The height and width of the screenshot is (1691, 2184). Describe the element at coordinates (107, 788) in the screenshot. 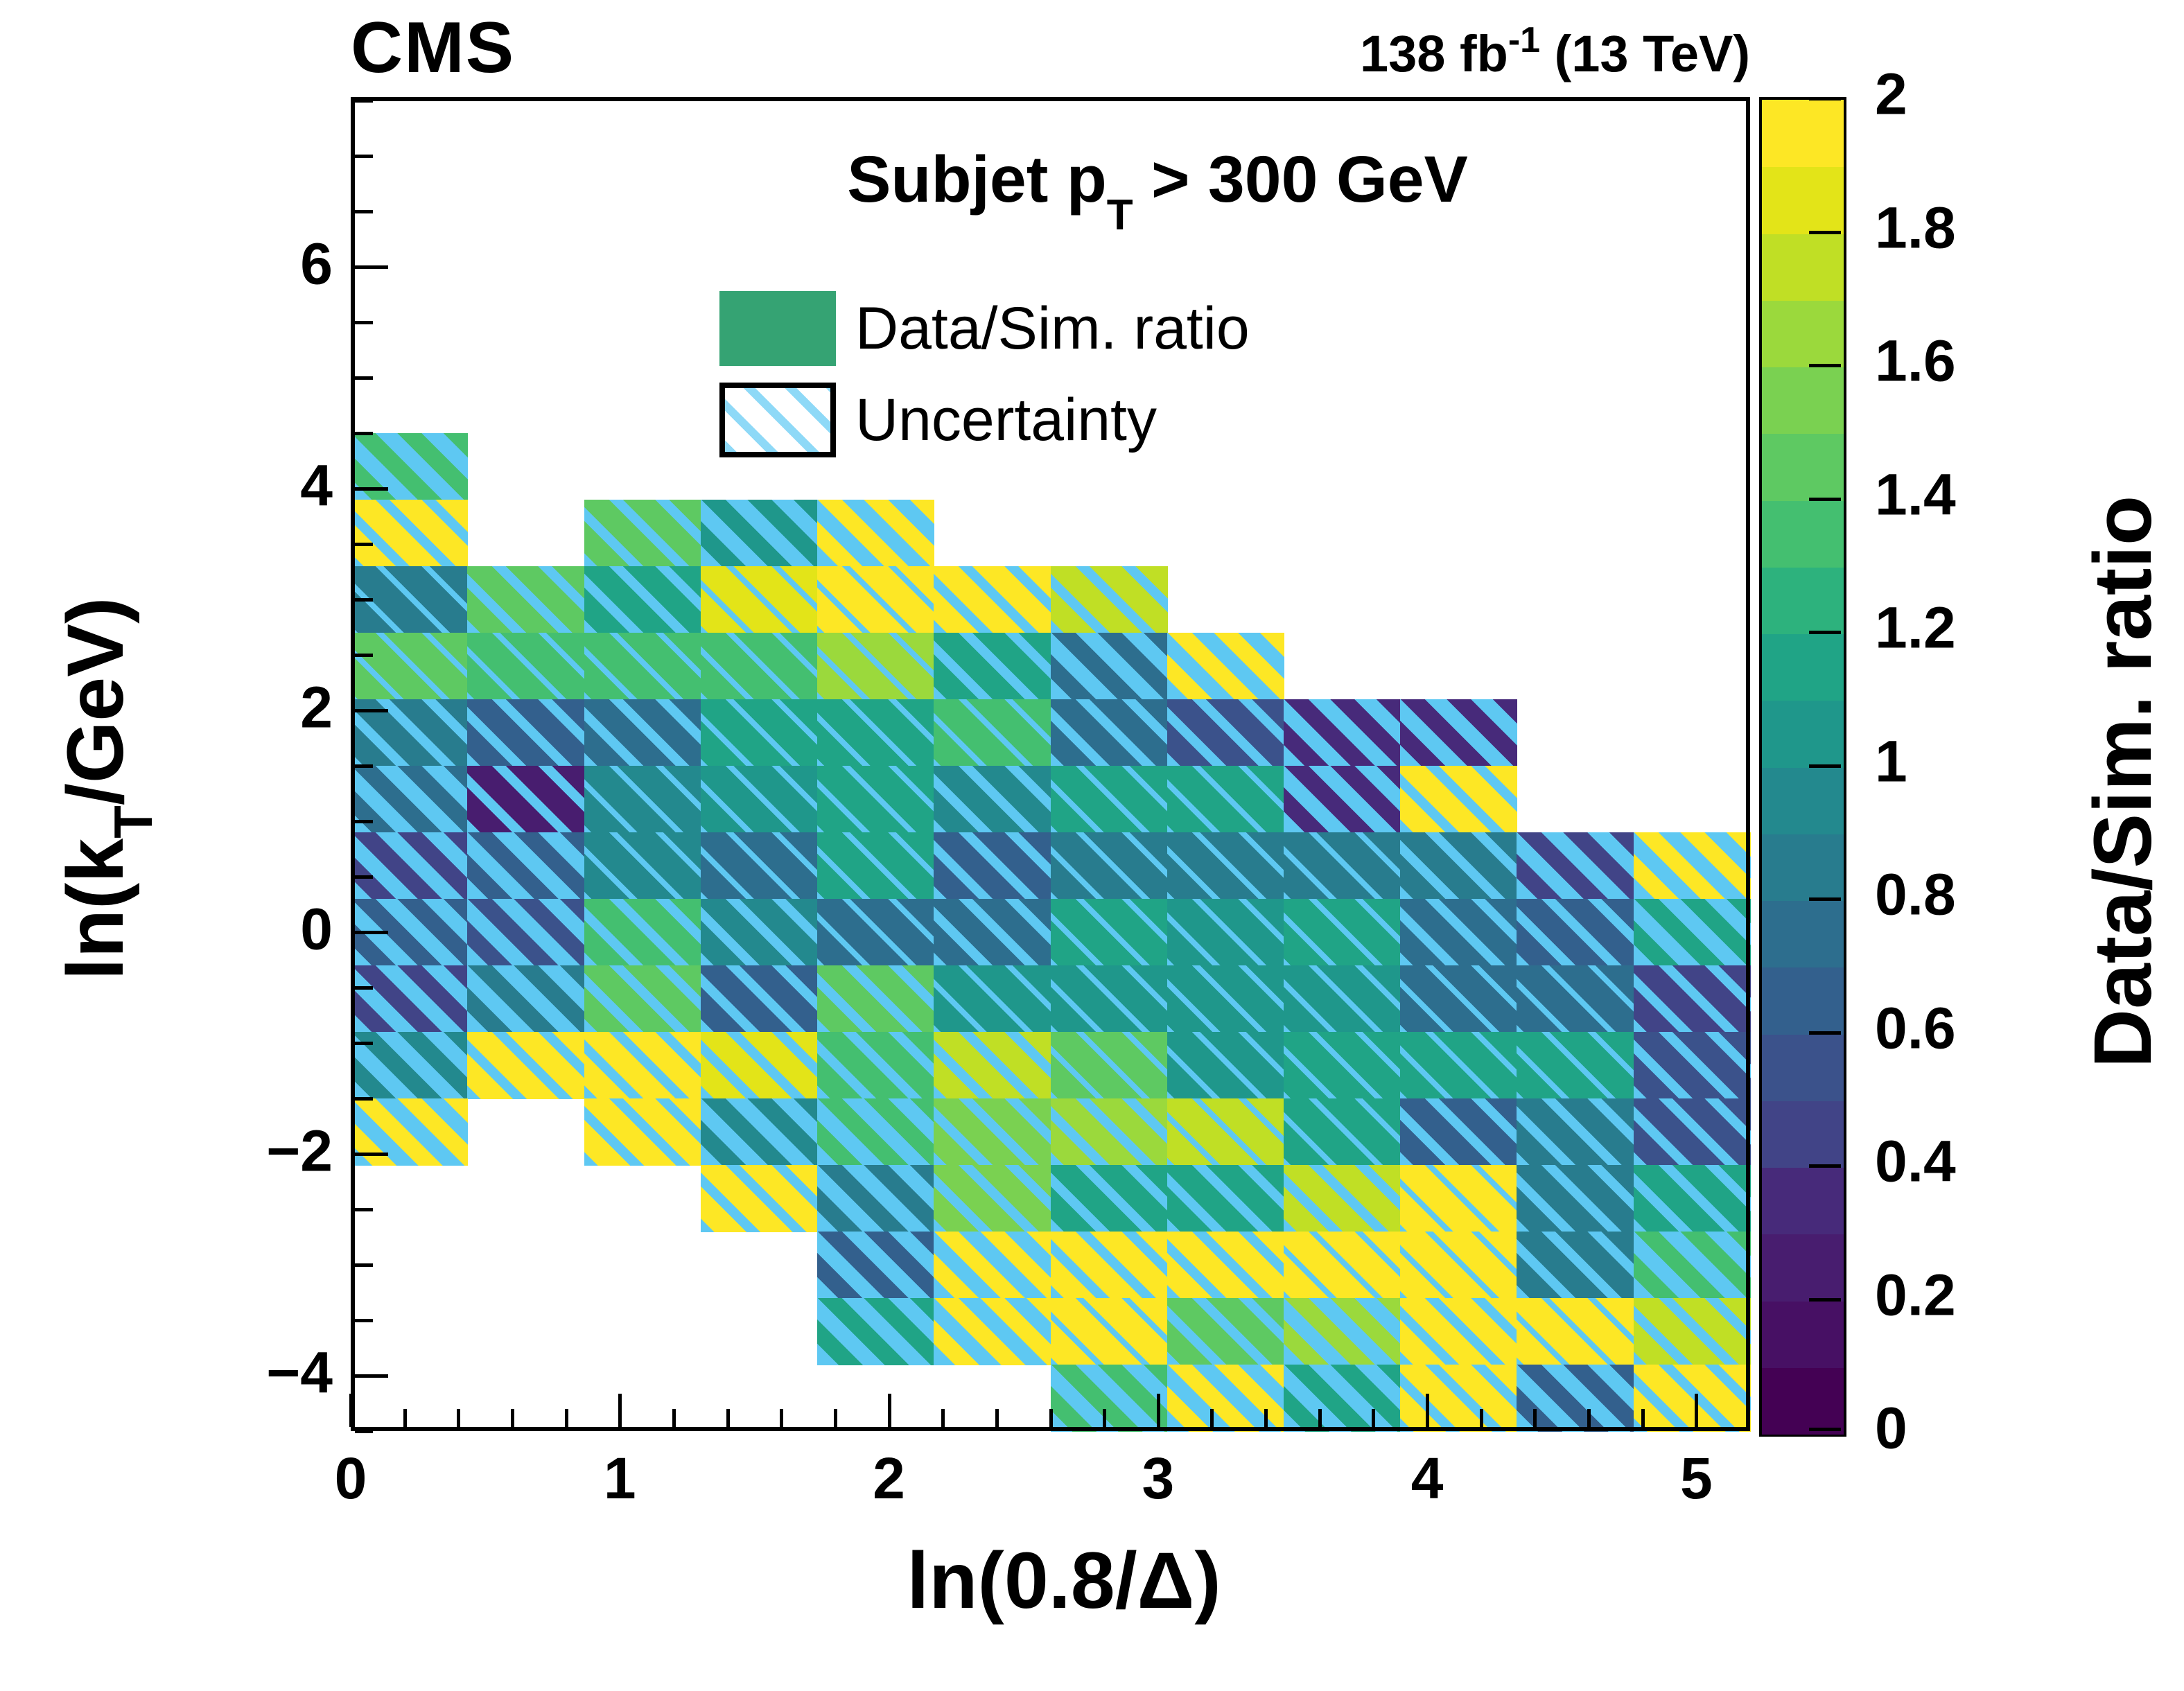

I see `y-axis-title: ln(kT/GeV)` at that location.